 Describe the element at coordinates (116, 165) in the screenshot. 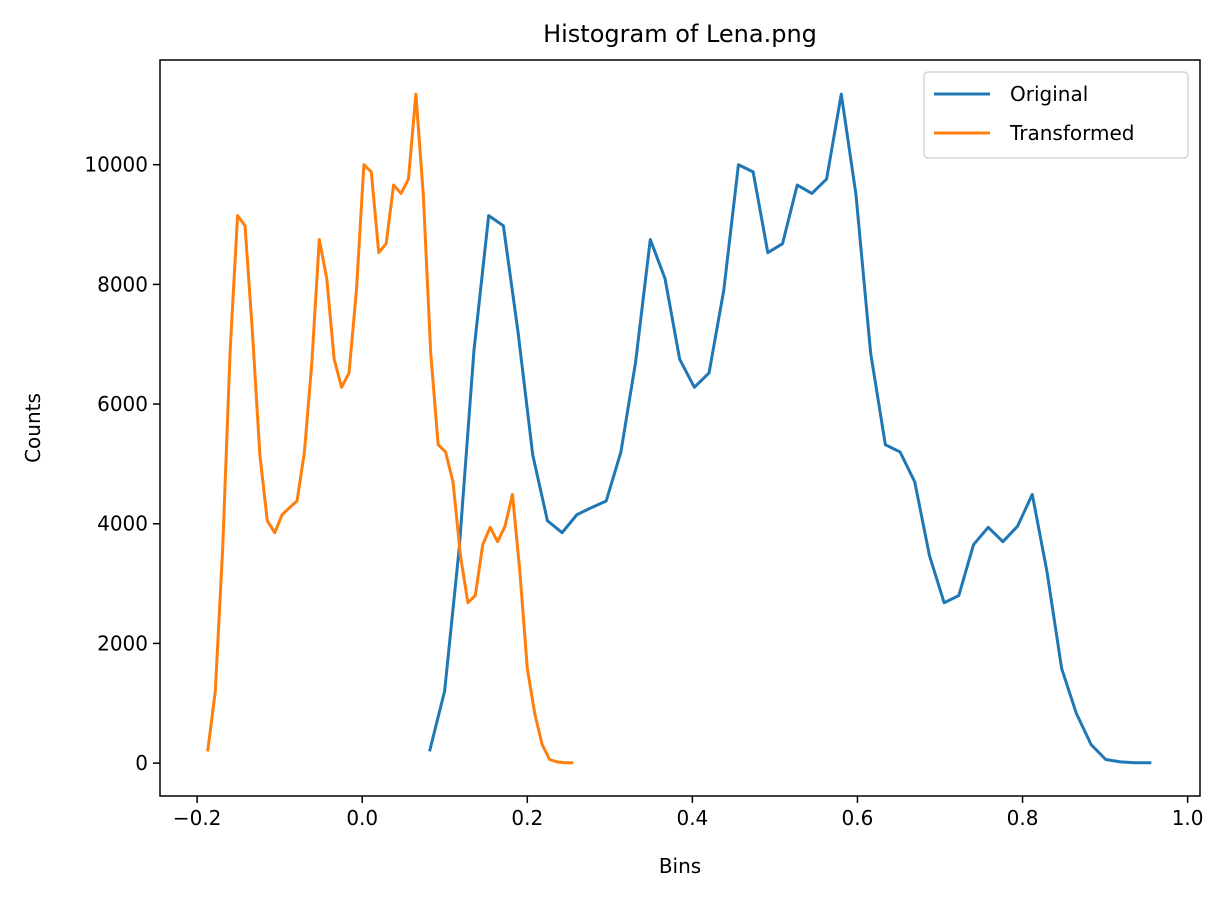

I see `y-tick-label: 10000` at that location.